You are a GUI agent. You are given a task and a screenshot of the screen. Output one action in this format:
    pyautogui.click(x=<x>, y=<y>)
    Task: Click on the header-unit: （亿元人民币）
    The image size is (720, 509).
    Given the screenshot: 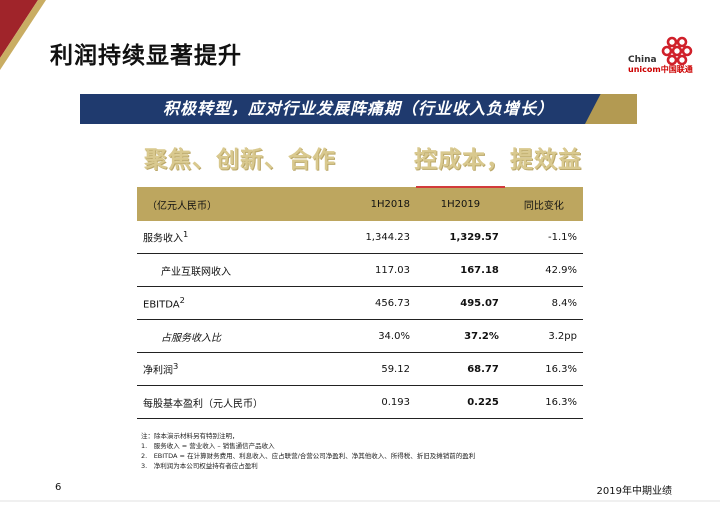 What is the action you would take?
    pyautogui.click(x=232, y=204)
    